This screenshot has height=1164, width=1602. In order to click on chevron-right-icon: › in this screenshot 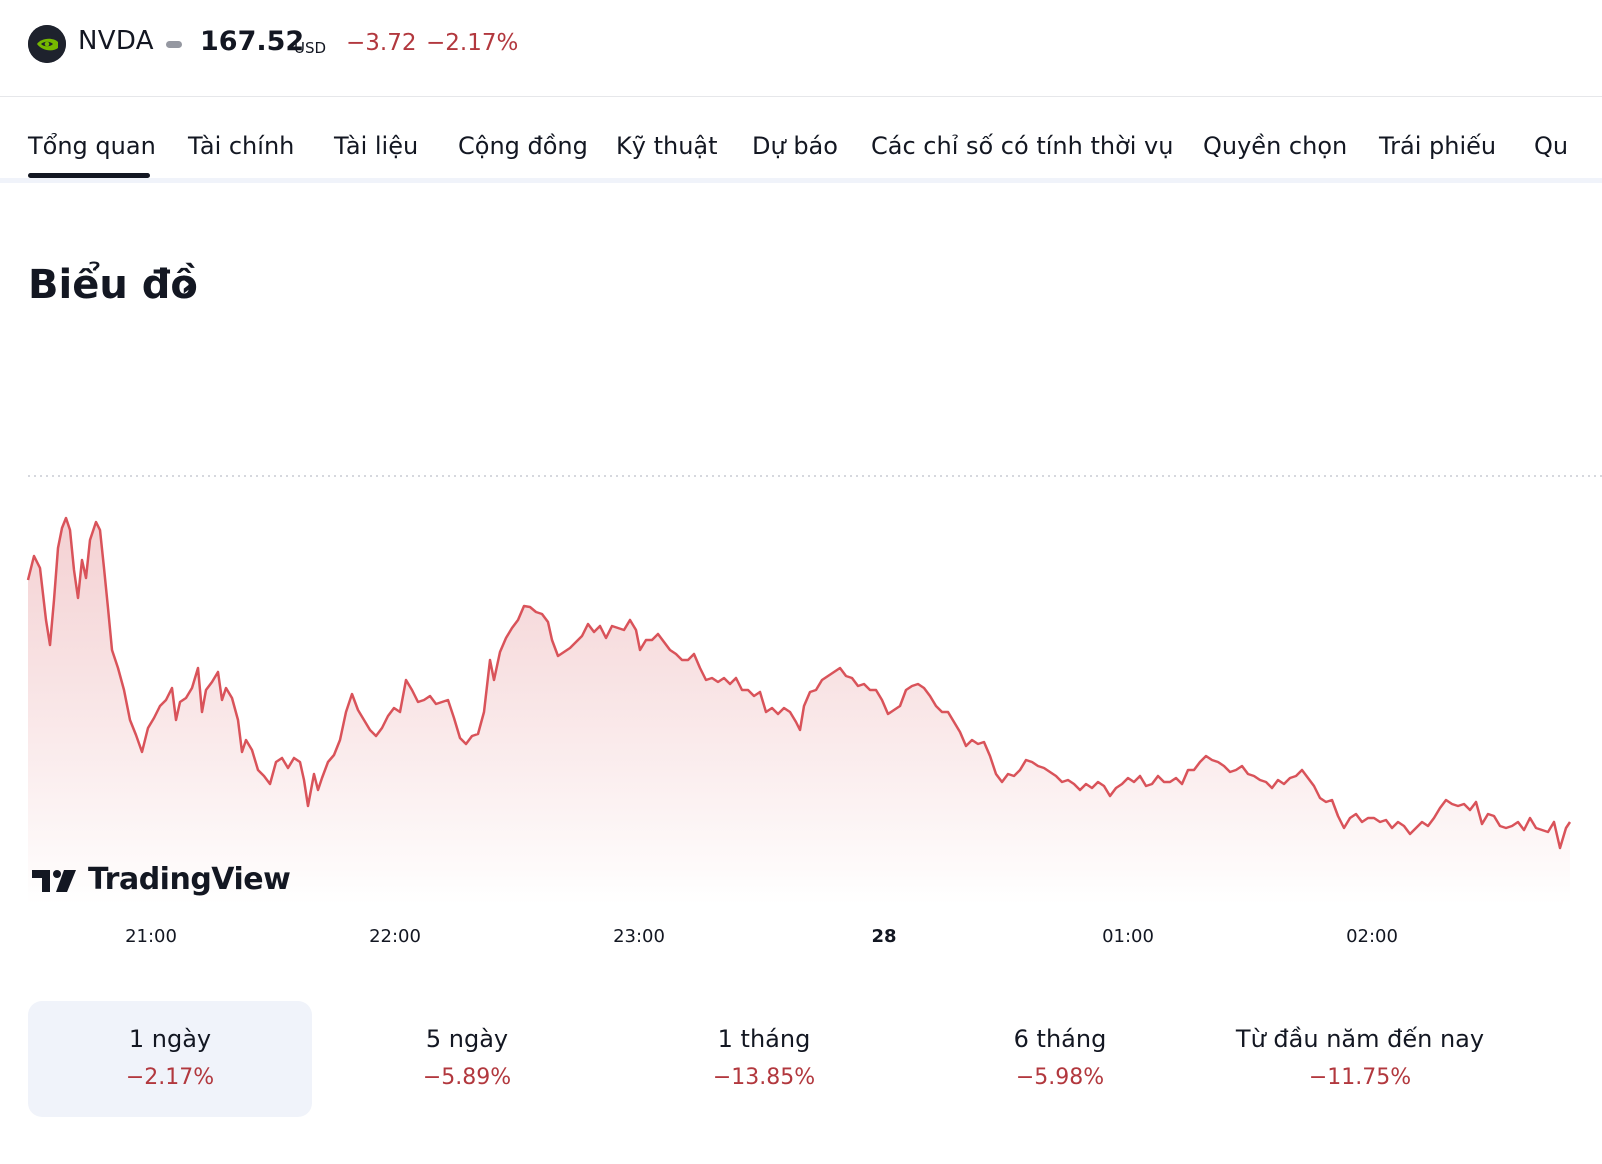, I will do `click(188, 283)`.